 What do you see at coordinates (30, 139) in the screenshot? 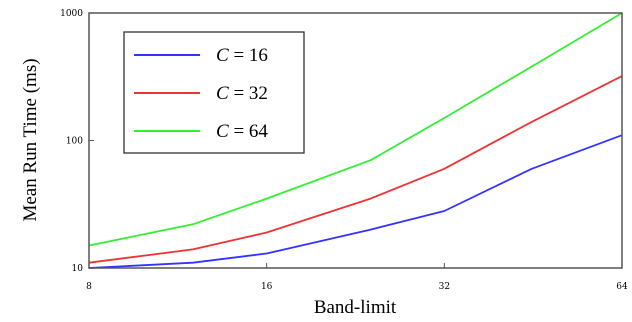
I see `y-axis-title: Mean Run Time (ms)` at bounding box center [30, 139].